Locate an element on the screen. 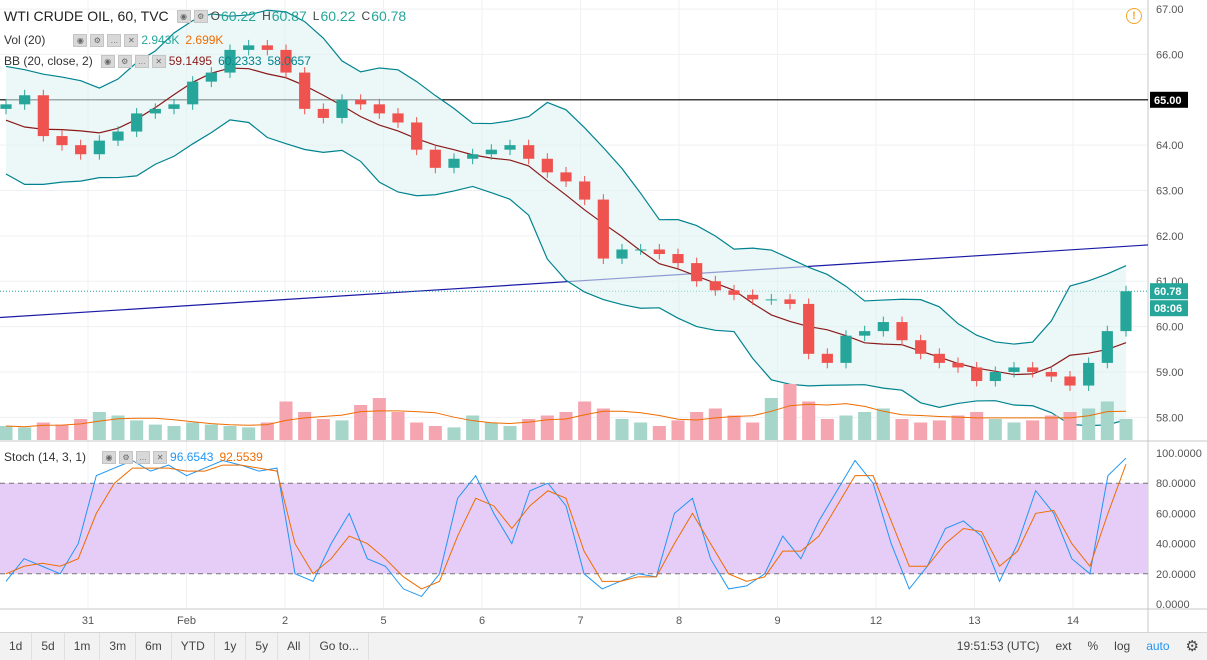  price-badge-label: 65.00 is located at coordinates (1168, 101).